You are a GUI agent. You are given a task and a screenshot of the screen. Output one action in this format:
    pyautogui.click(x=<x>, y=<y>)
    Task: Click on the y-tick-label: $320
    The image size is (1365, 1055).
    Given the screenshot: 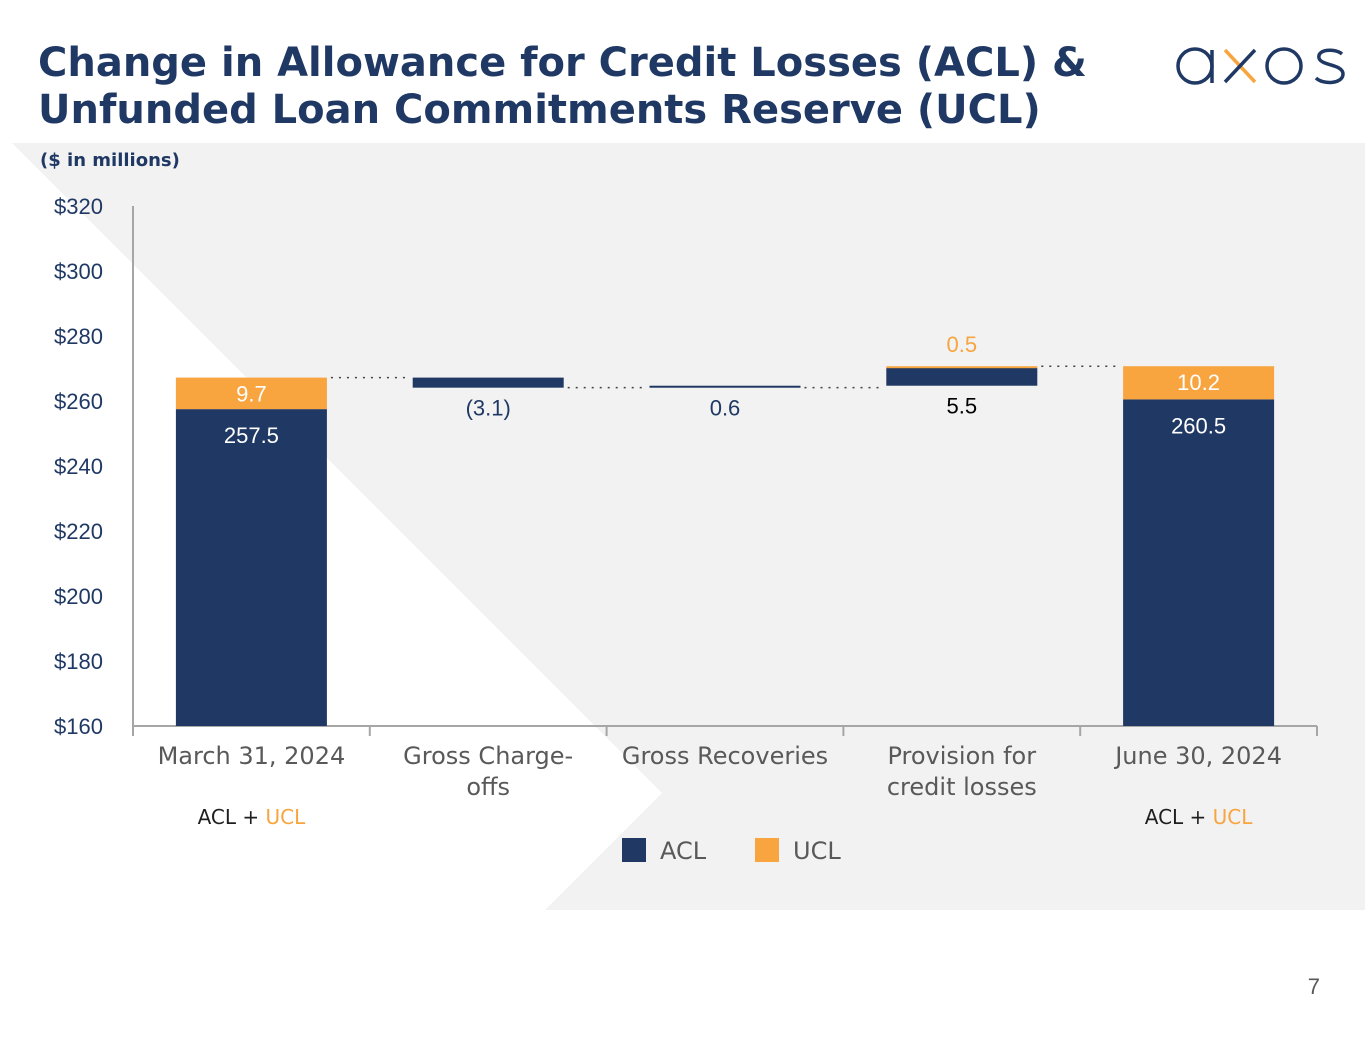 What is the action you would take?
    pyautogui.click(x=78, y=206)
    